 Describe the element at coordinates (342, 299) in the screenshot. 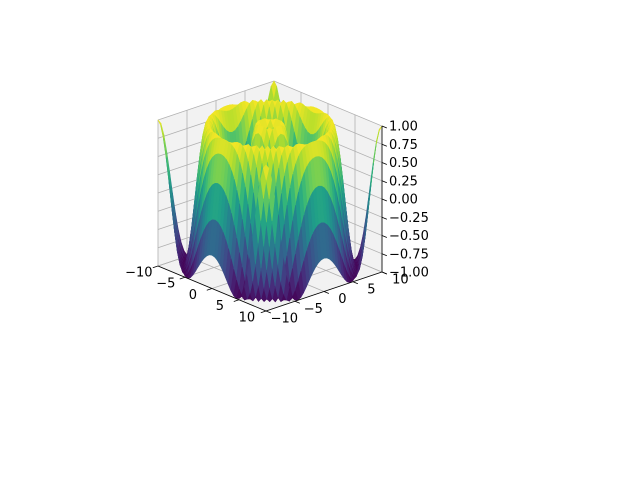

I see `y-tick-label: 0` at that location.